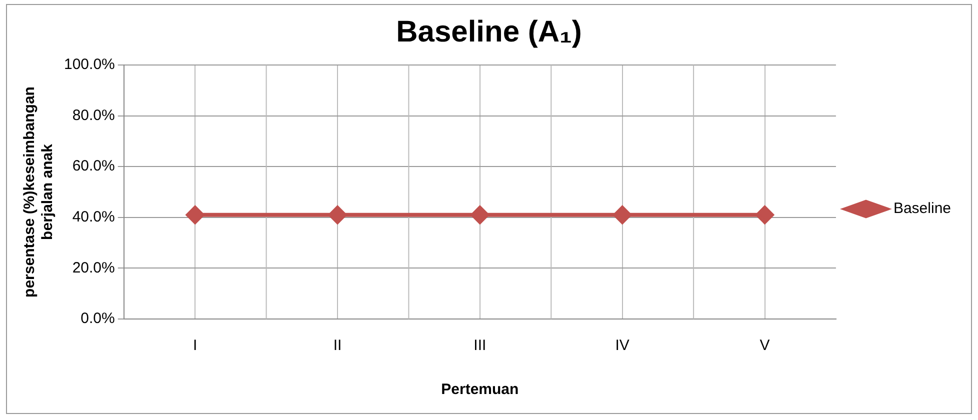  What do you see at coordinates (195, 345) in the screenshot?
I see `x-tick-label: I` at bounding box center [195, 345].